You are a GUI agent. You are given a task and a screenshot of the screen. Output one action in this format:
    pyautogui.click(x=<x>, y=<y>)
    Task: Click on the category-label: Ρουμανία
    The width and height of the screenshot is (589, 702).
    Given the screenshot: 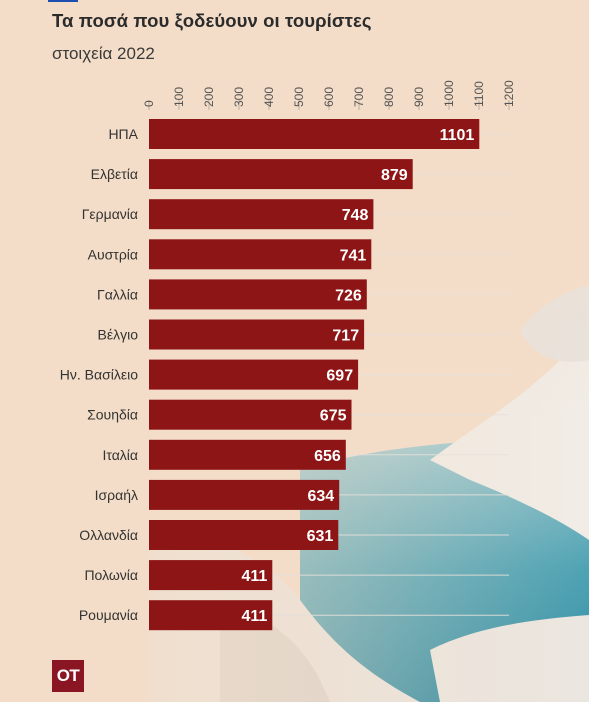 What is the action you would take?
    pyautogui.click(x=108, y=615)
    